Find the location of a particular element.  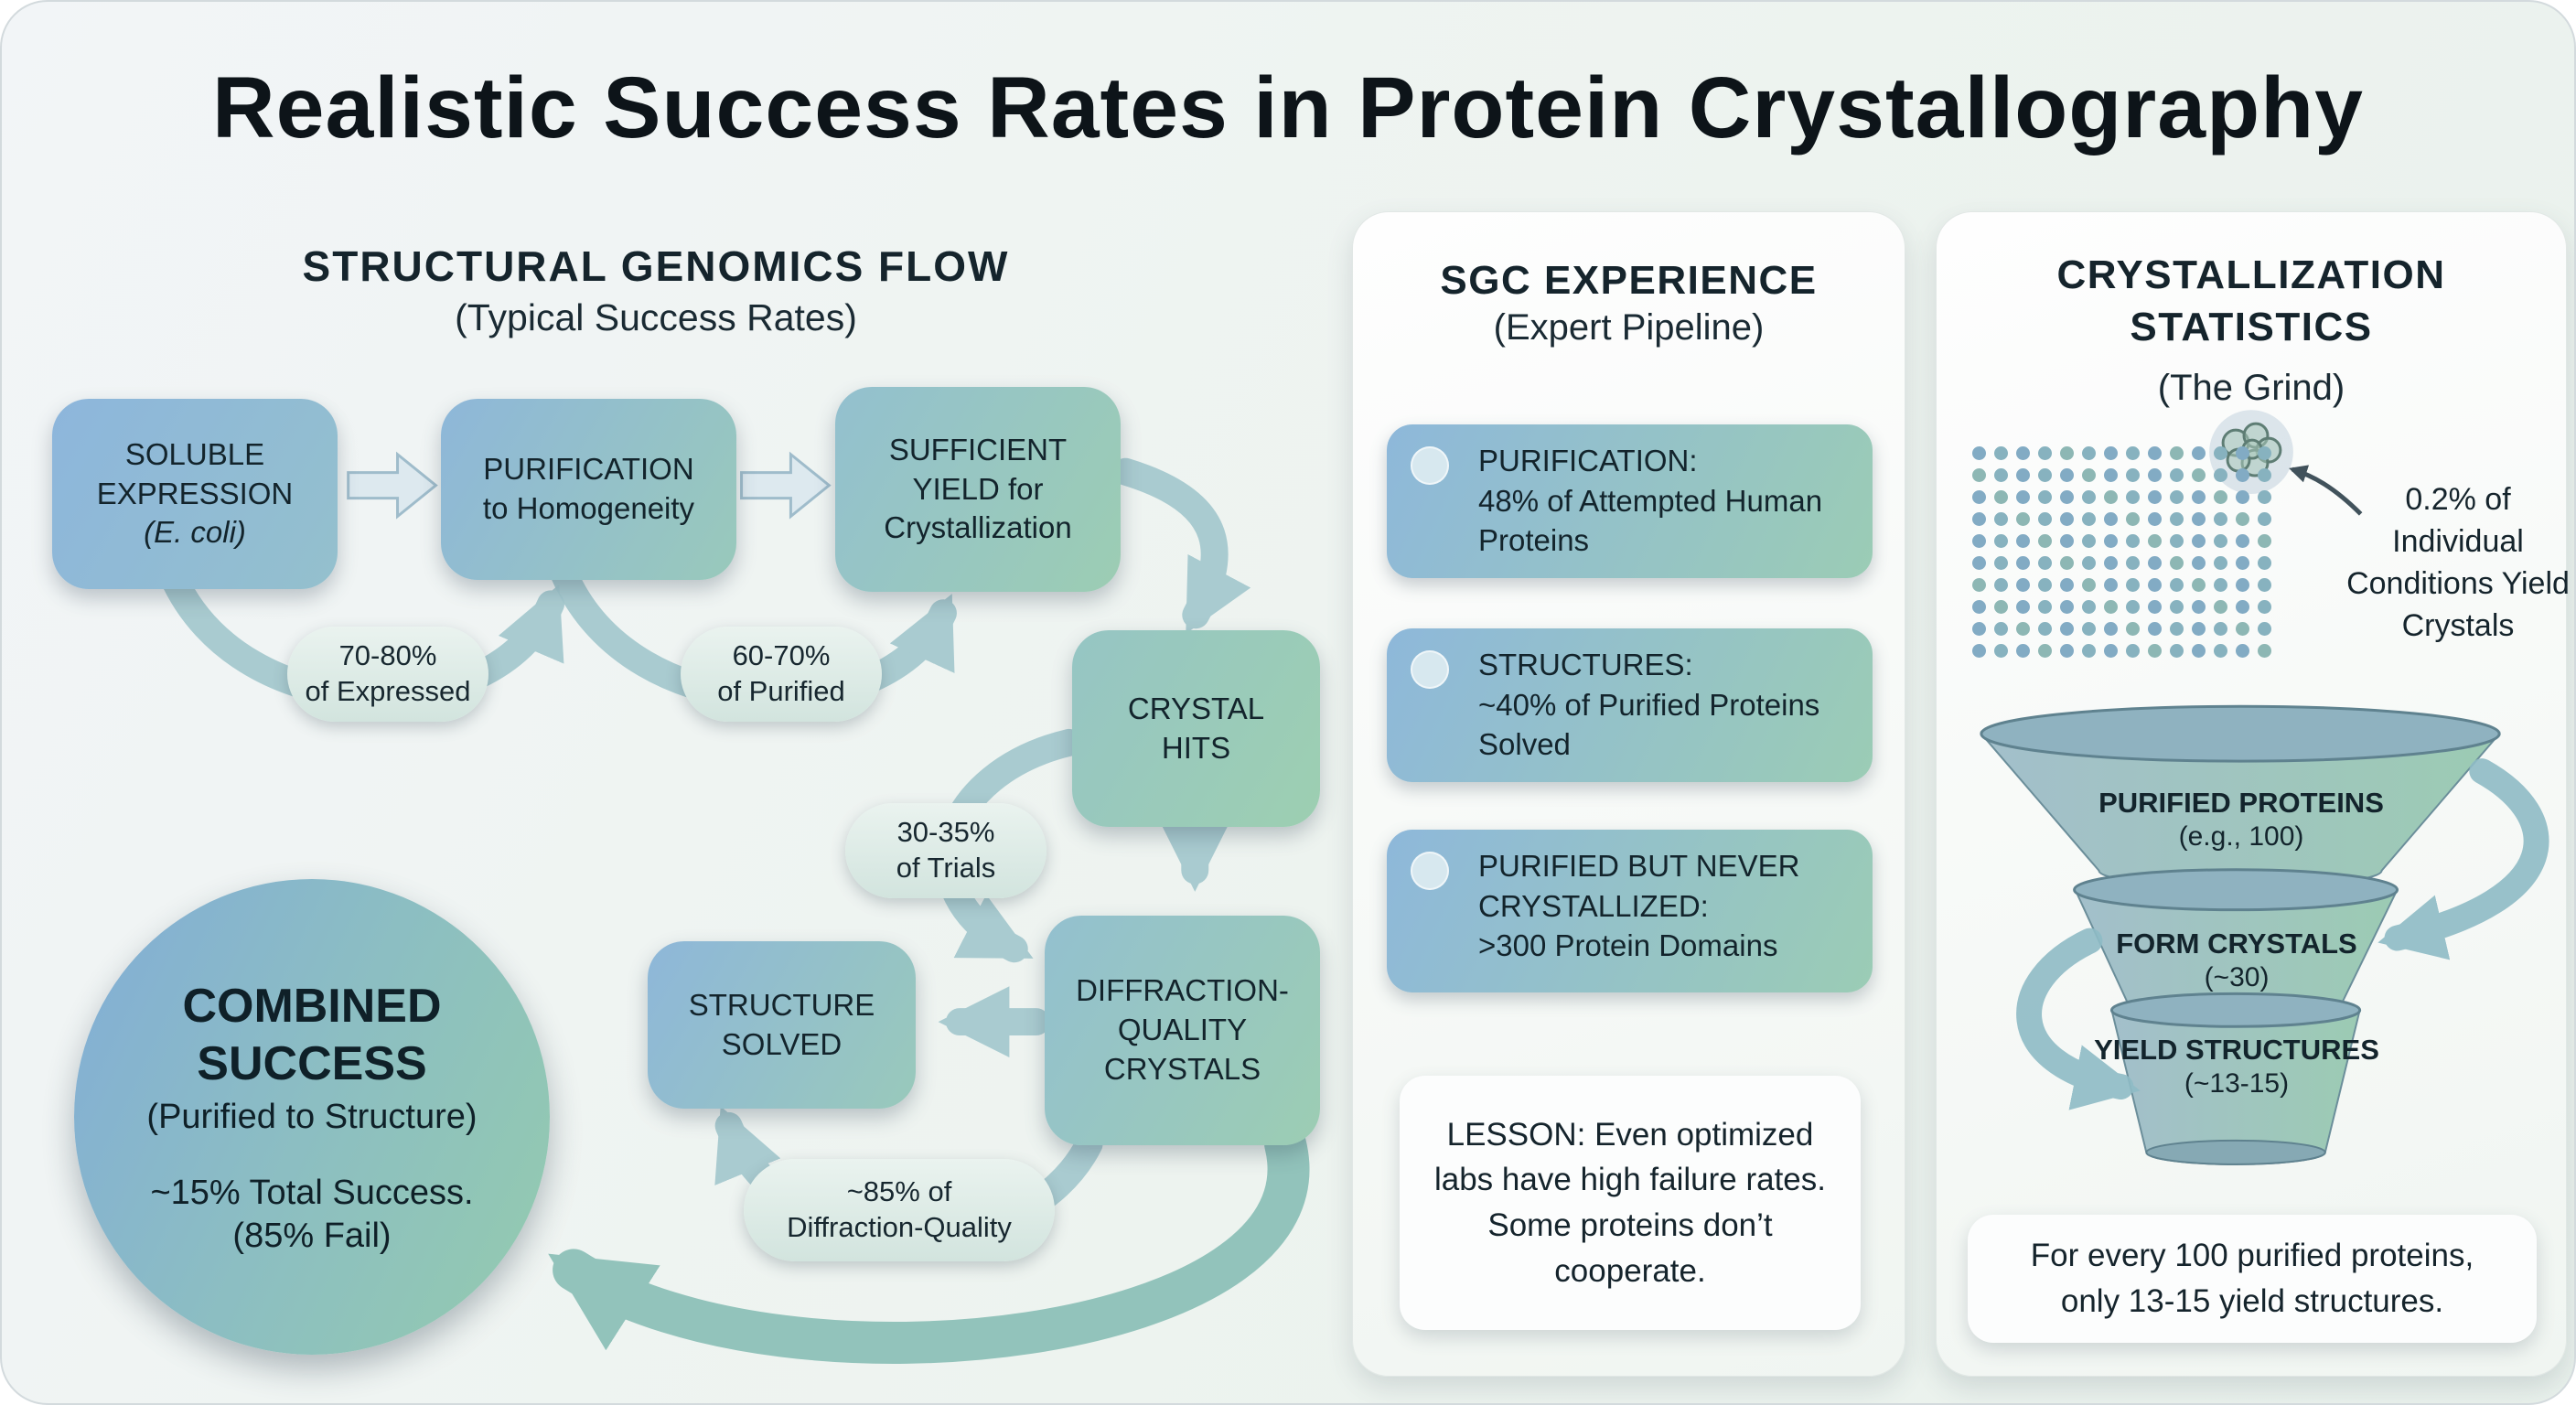

flow-node-title: SOLUBLE EXPRESSION is located at coordinates (195, 473).